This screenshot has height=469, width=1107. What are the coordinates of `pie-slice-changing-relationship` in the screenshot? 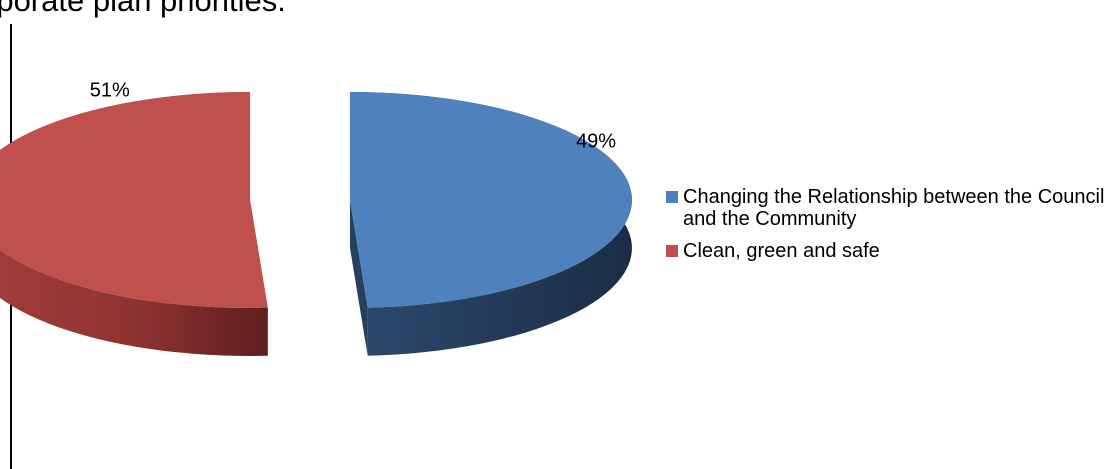 It's located at (490, 224).